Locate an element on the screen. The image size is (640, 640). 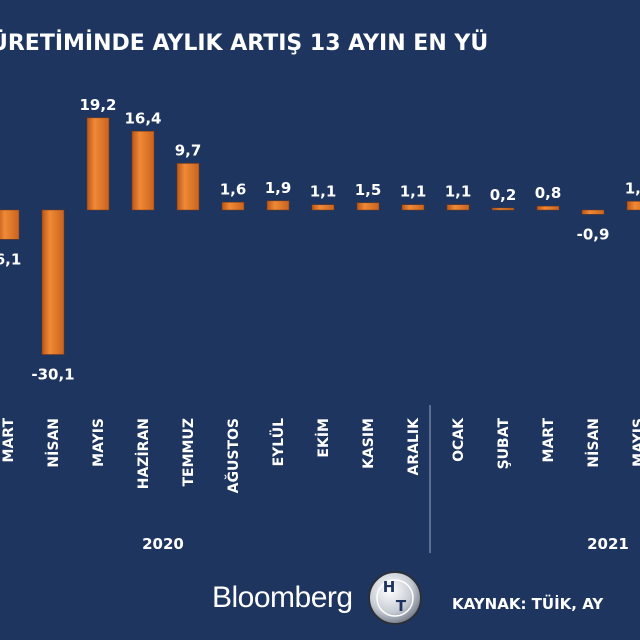
category-label: OCAK is located at coordinates (459, 439).